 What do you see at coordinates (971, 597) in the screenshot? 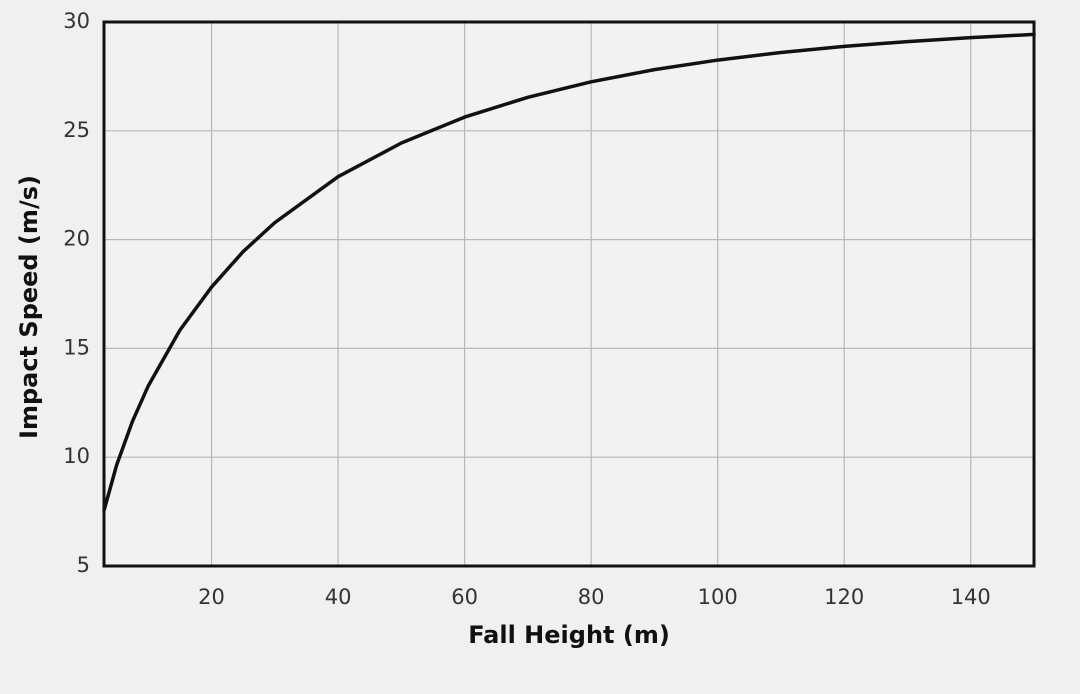
I see `x-tick-label: 140` at bounding box center [971, 597].